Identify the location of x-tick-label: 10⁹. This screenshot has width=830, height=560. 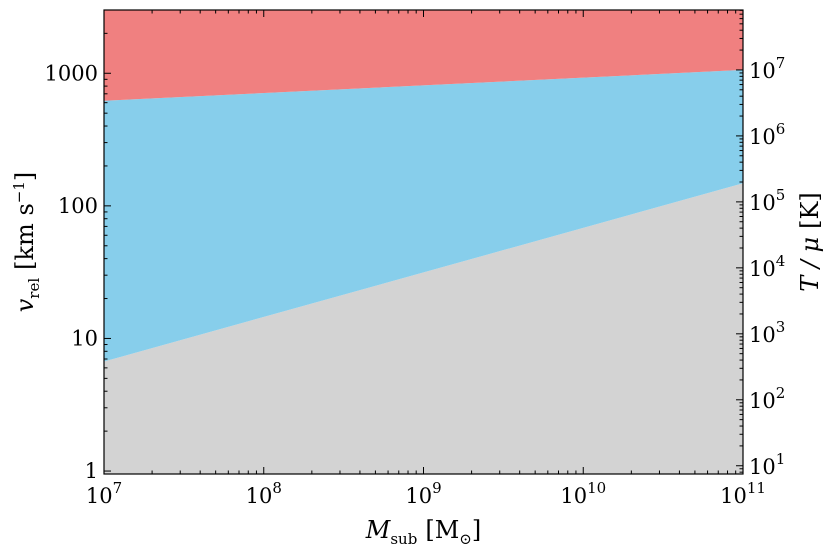
(423, 493).